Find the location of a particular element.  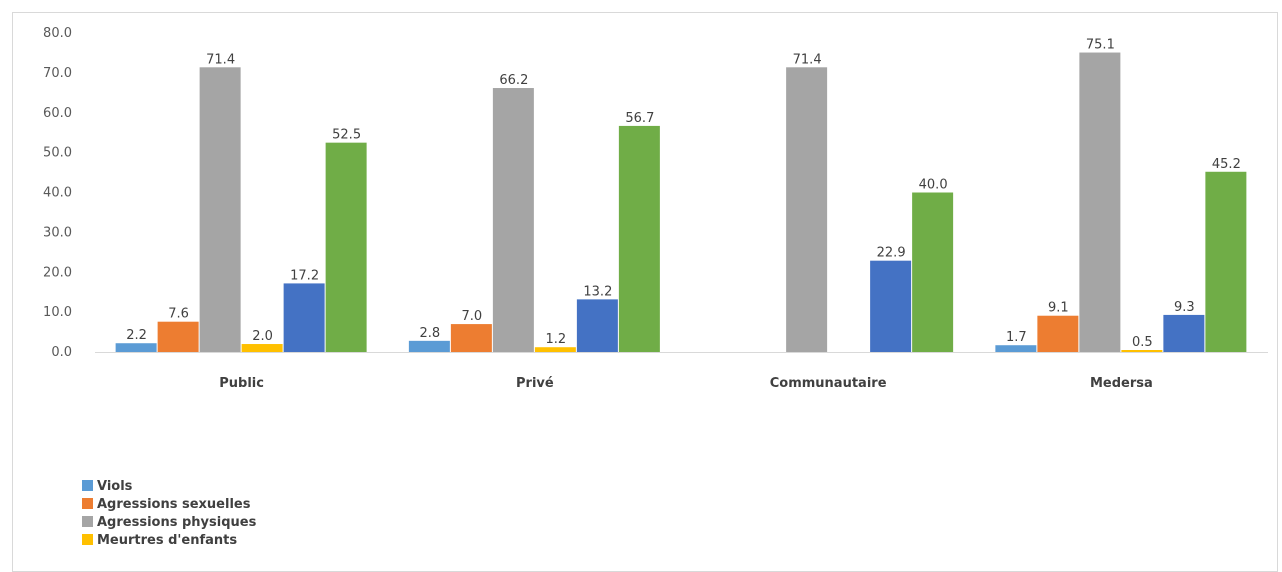

data-label: 2.8 is located at coordinates (430, 333).